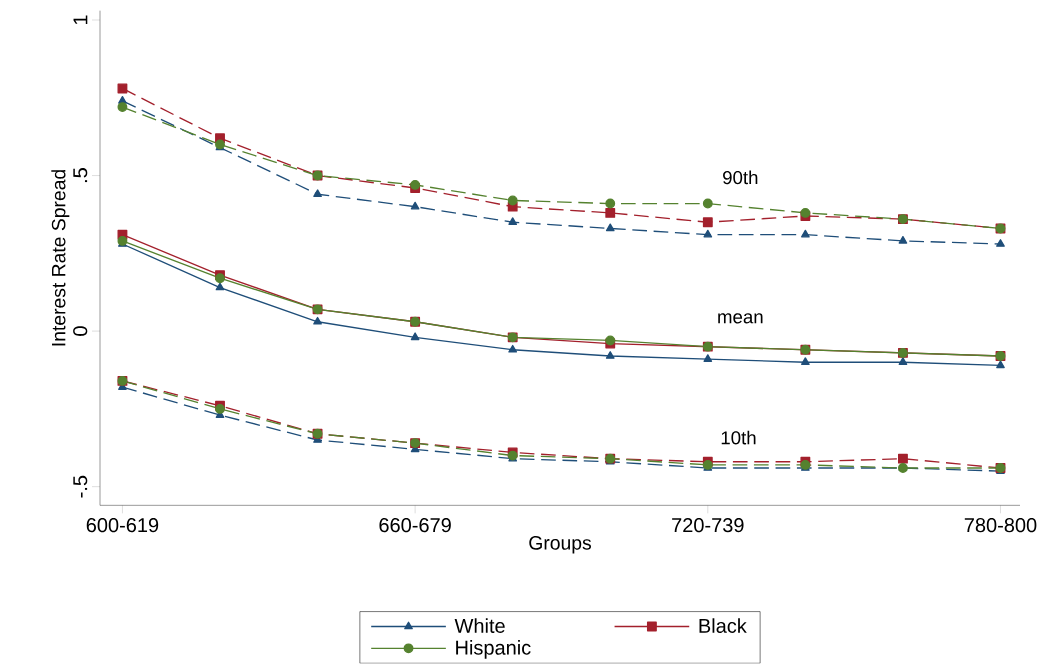 The width and height of the screenshot is (1050, 664). What do you see at coordinates (738, 437) in the screenshot?
I see `annotation: 10th` at bounding box center [738, 437].